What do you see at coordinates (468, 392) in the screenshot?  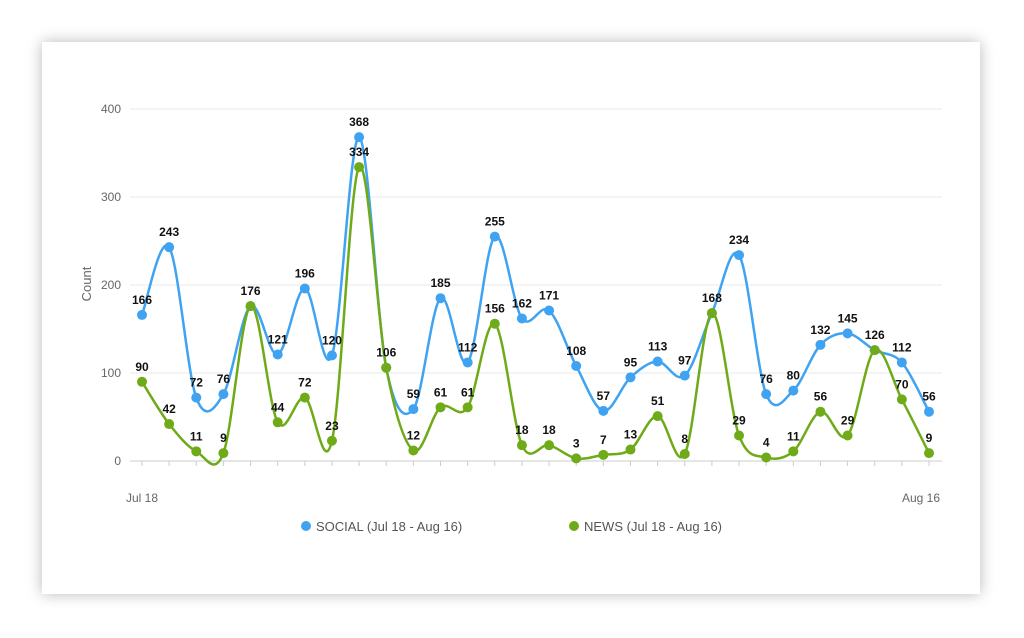 I see `data-label-news: 61` at bounding box center [468, 392].